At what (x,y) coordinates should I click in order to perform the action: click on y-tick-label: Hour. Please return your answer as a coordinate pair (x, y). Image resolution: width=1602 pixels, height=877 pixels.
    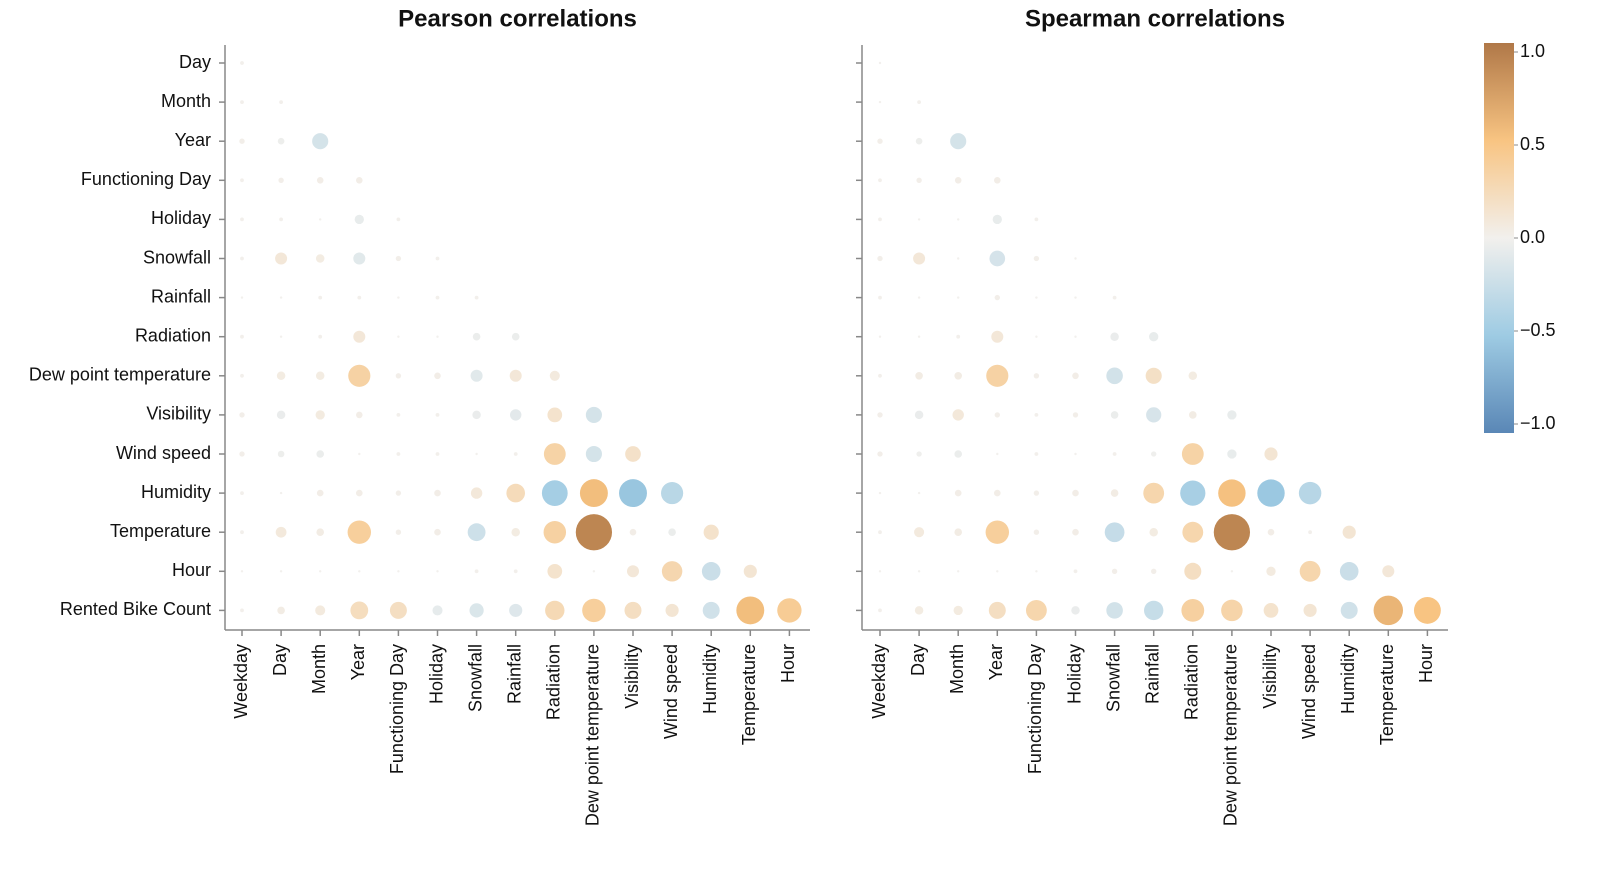
    Looking at the image, I should click on (191, 570).